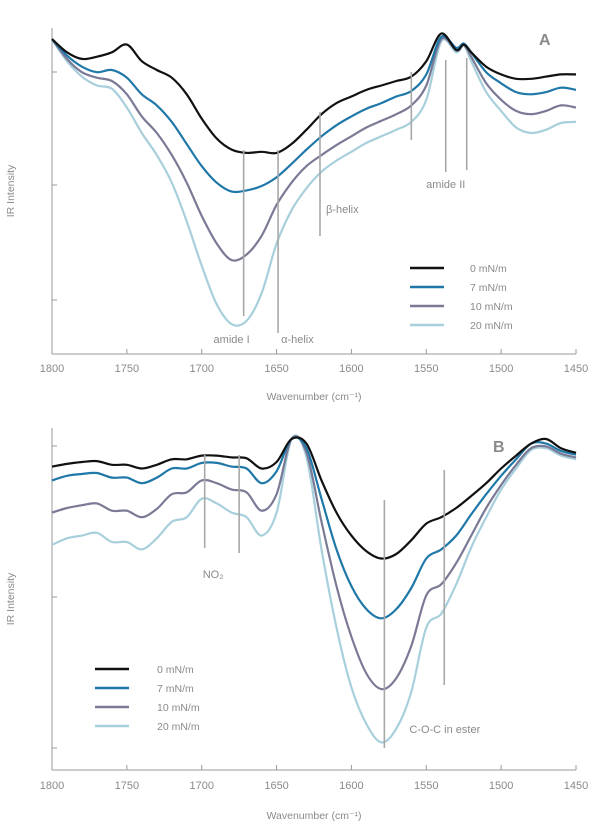 This screenshot has height=836, width=590. Describe the element at coordinates (232, 340) in the screenshot. I see `annotation-label: amide I` at that location.